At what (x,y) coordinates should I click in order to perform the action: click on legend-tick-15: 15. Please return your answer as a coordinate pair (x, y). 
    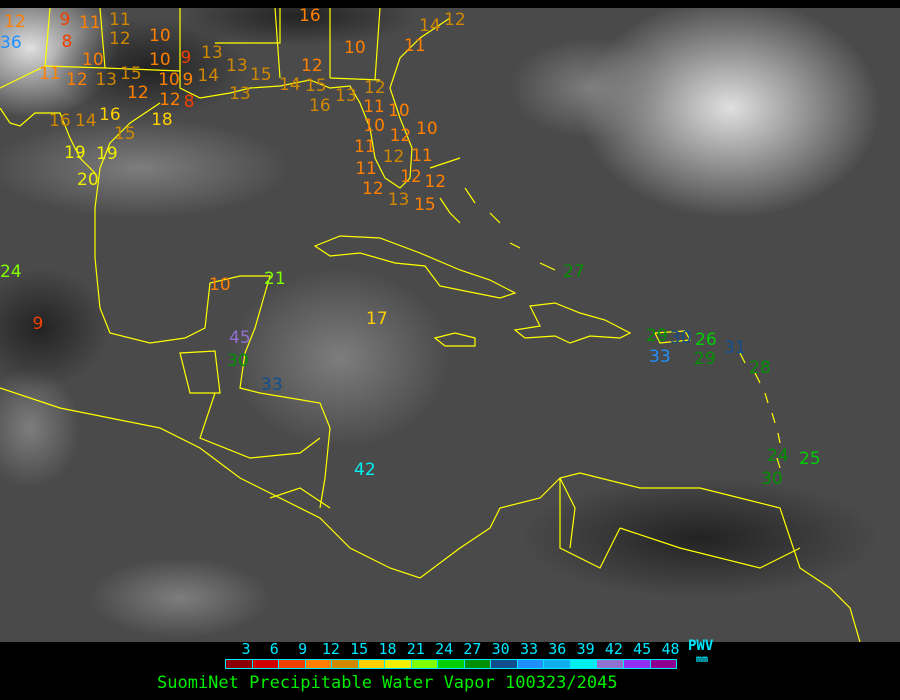
    Looking at the image, I should click on (359, 649).